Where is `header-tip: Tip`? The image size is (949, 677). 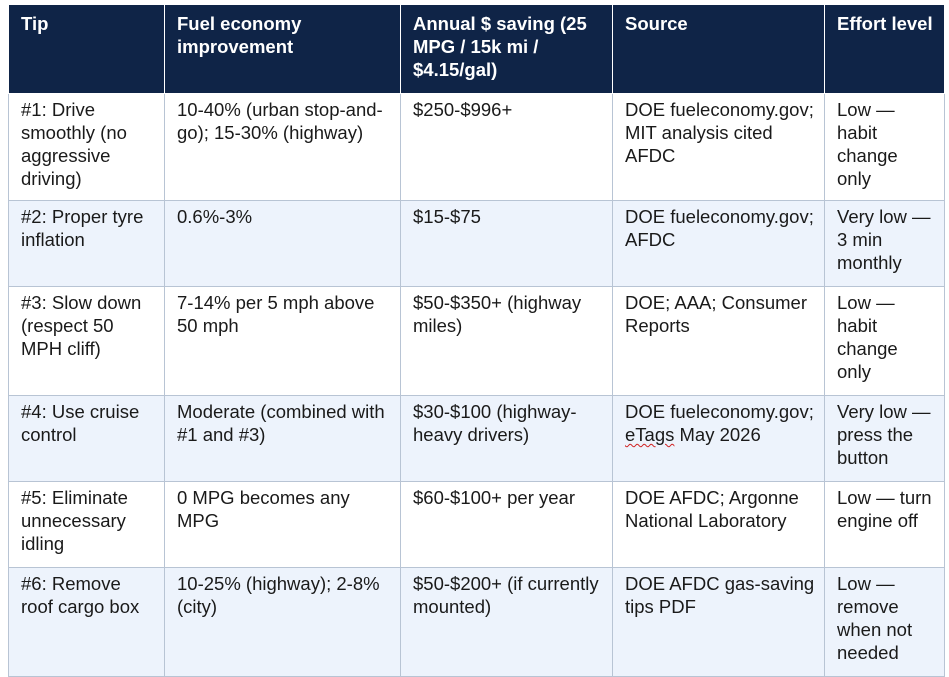 header-tip: Tip is located at coordinates (86, 49).